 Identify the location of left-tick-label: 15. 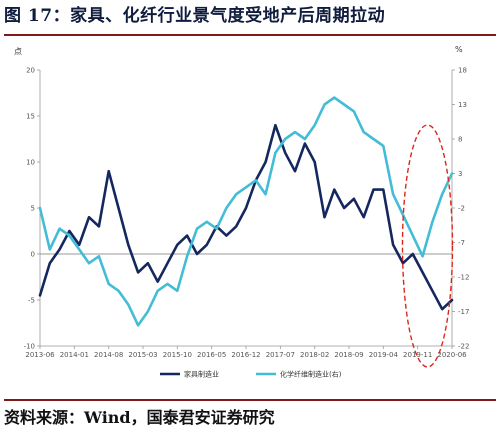
(30, 117).